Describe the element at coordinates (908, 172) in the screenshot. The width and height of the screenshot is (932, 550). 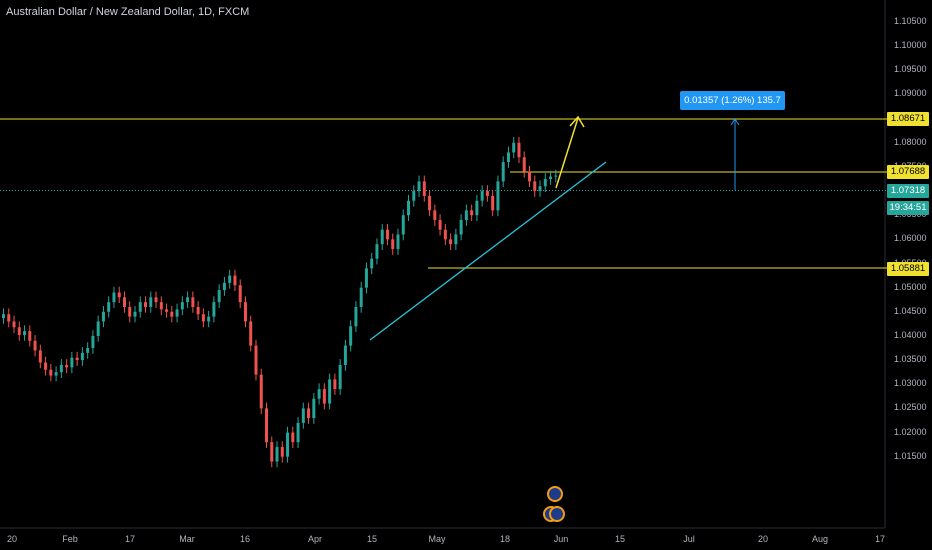
I see `price-label-resistance-mid: 1.07688` at that location.